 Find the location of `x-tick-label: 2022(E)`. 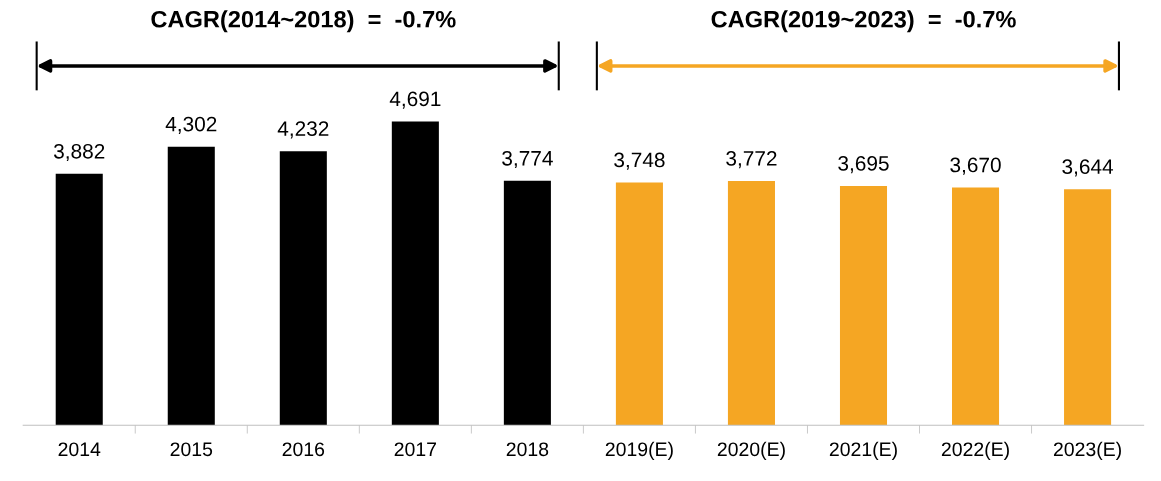

x-tick-label: 2022(E) is located at coordinates (975, 450).